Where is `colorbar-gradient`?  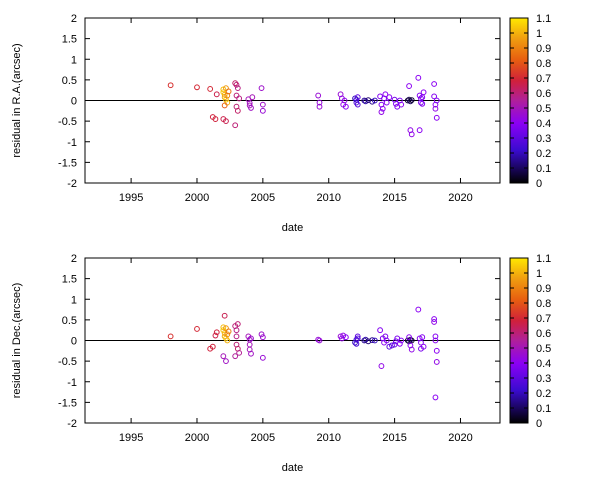
colorbar-gradient is located at coordinates (519, 340).